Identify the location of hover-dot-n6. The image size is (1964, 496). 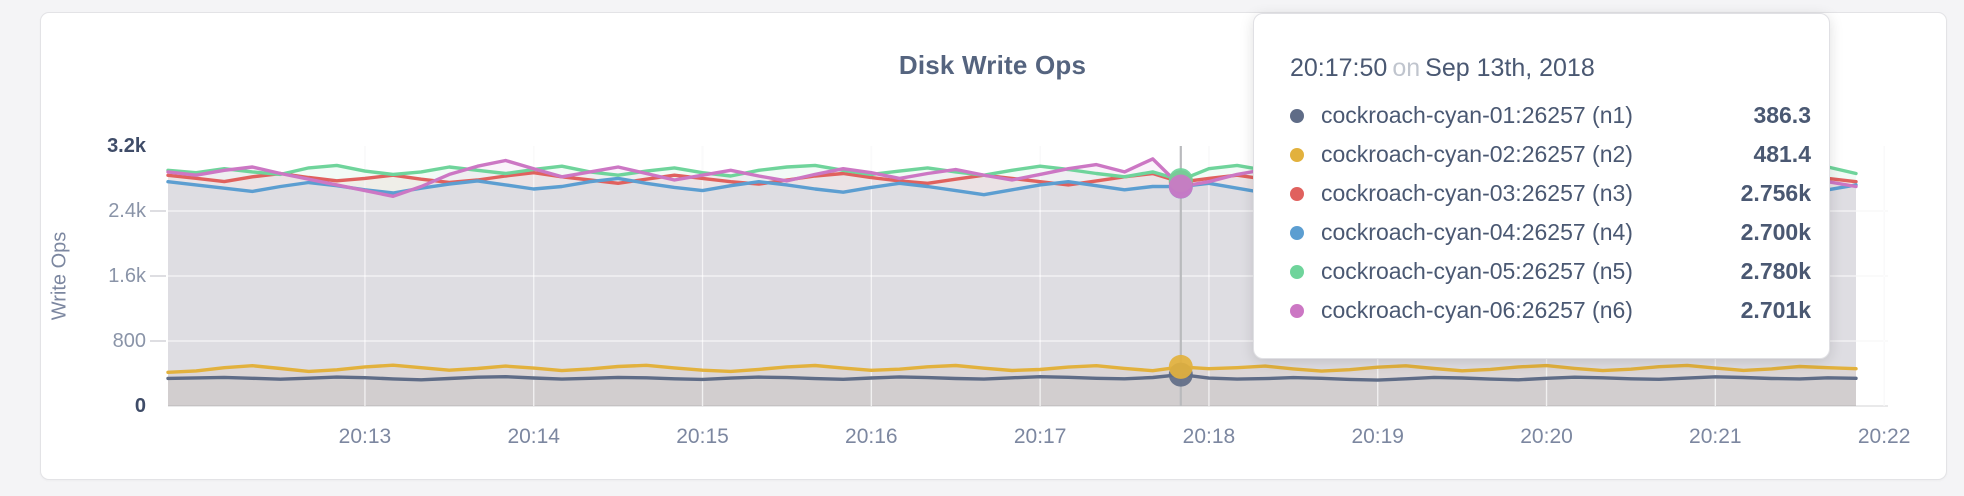
(1180, 186).